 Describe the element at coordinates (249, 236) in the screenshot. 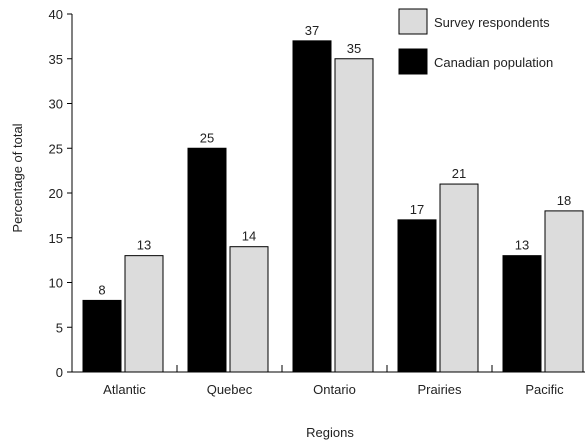

I see `bar-value-label: 14` at that location.